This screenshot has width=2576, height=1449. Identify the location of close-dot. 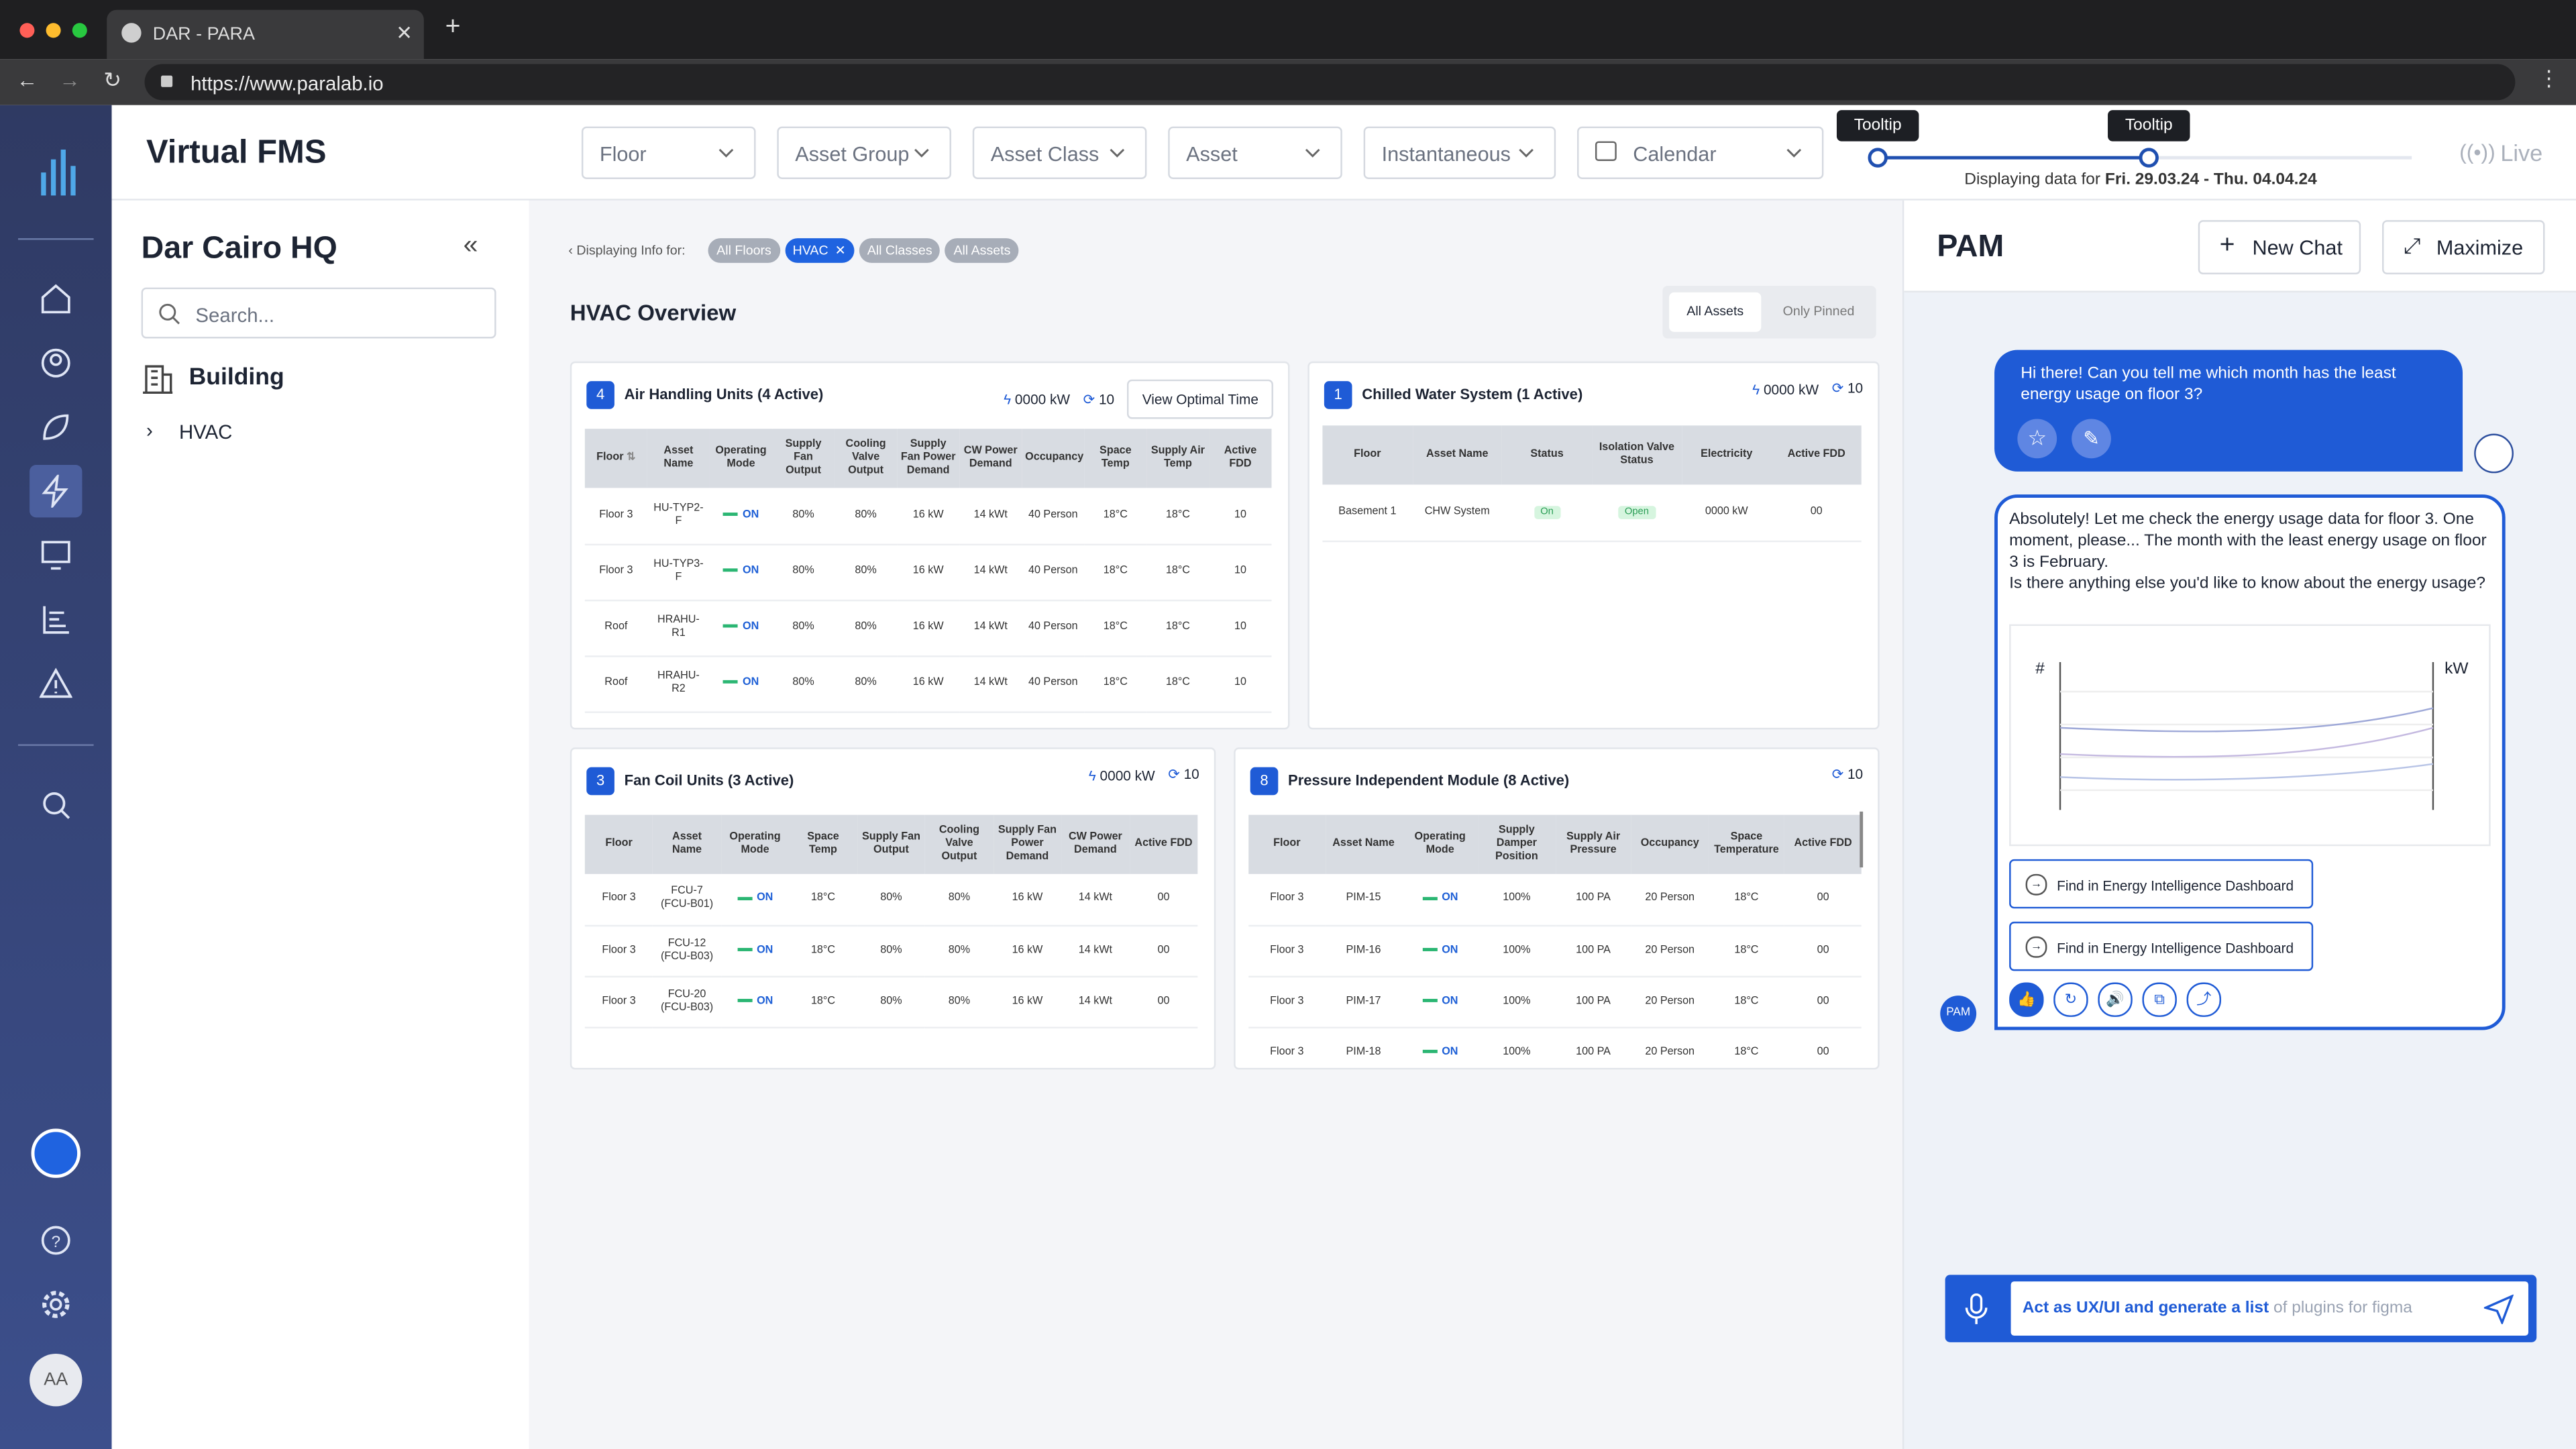
(27, 30).